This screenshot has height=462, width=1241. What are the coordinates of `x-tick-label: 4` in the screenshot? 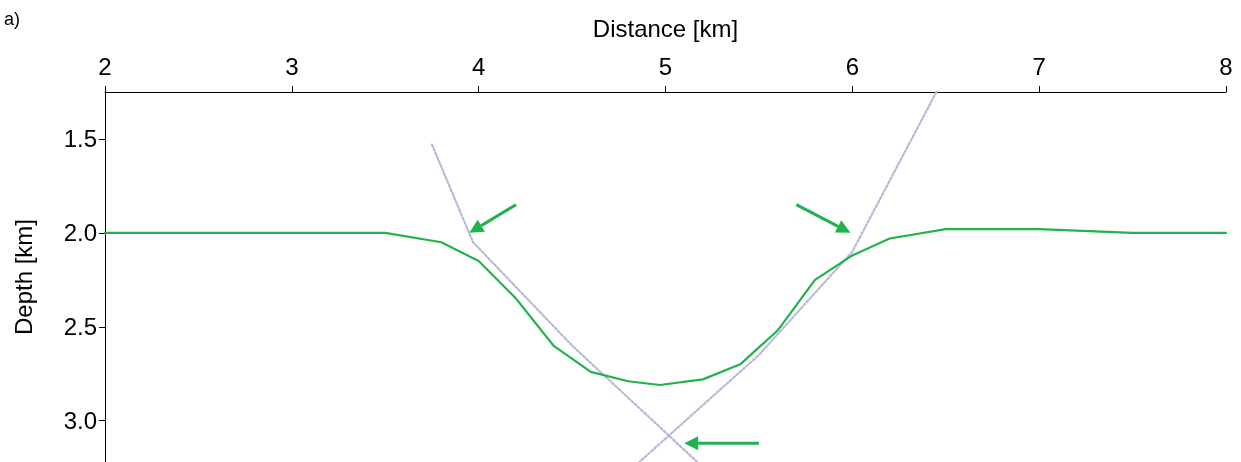 It's located at (478, 66).